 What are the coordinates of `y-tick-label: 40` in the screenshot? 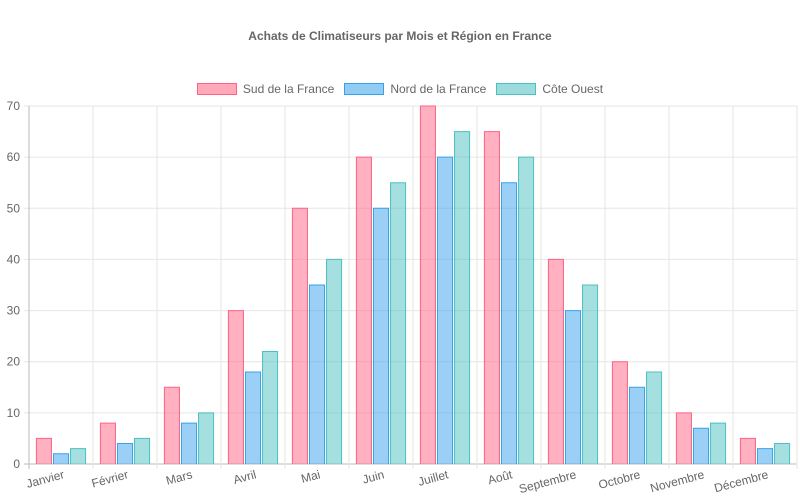 It's located at (14, 259).